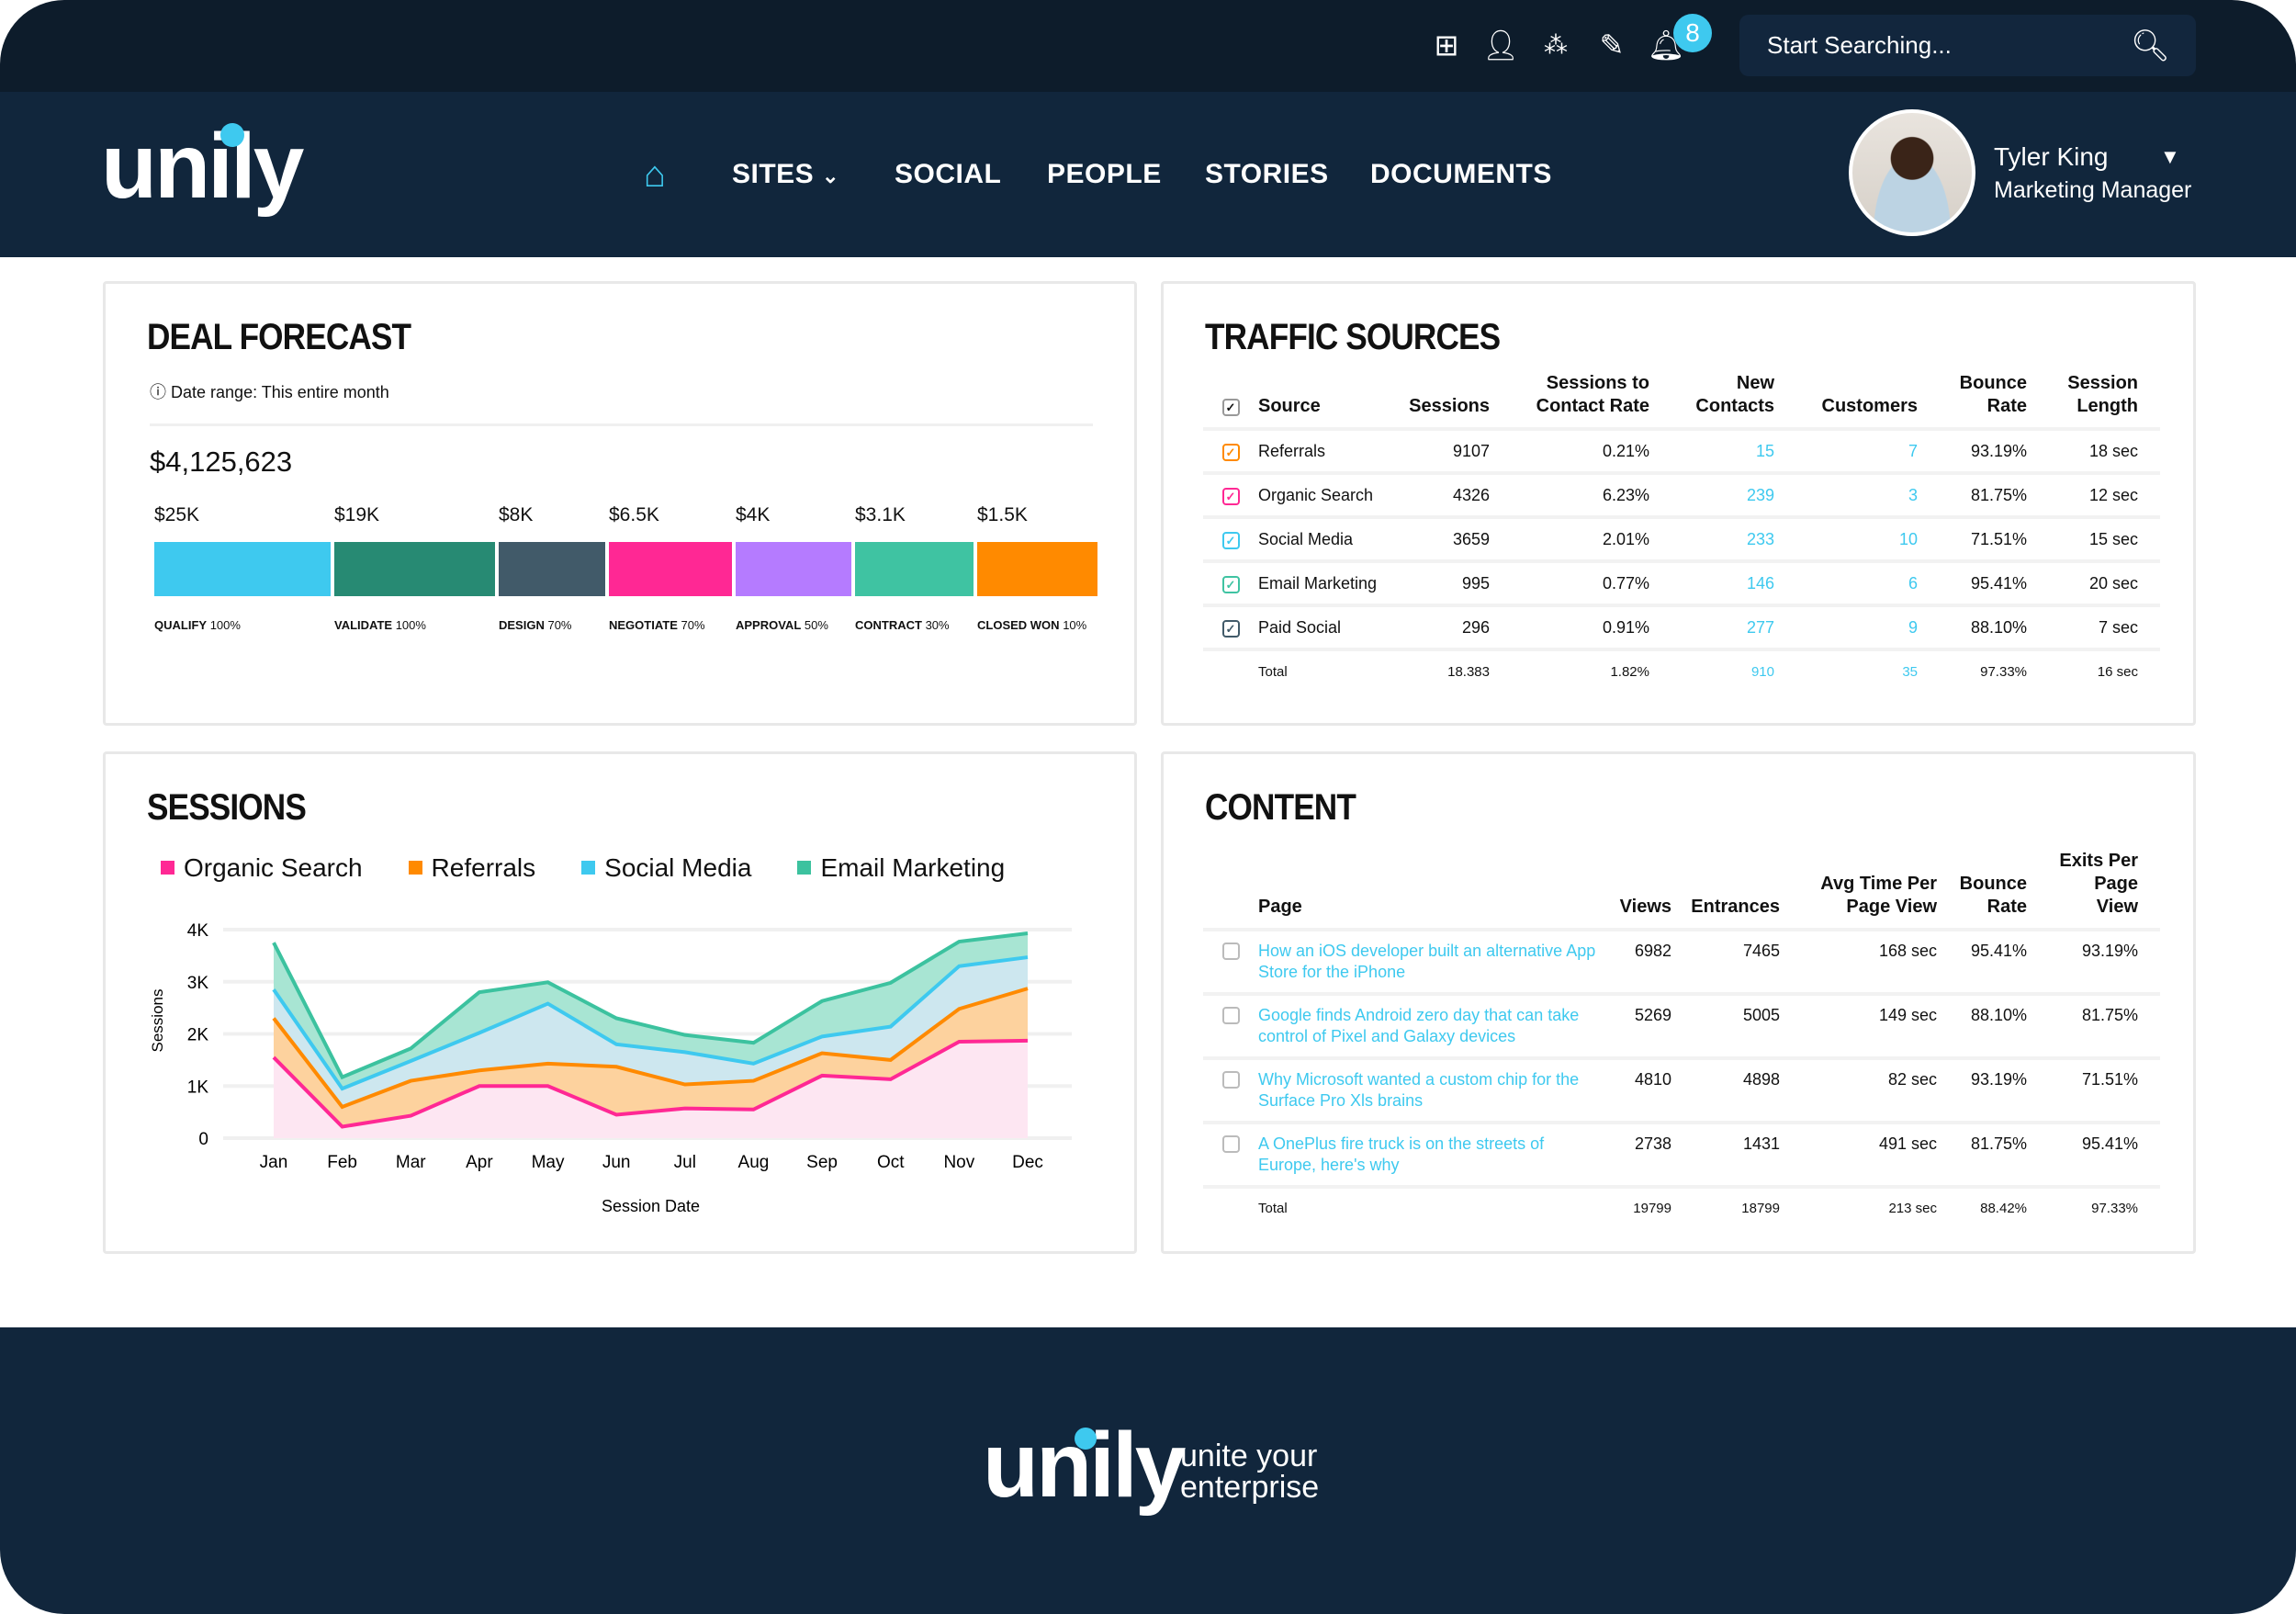 The width and height of the screenshot is (2296, 1614). Describe the element at coordinates (1726, 1025) in the screenshot. I see `cell-entrances: 5005` at that location.